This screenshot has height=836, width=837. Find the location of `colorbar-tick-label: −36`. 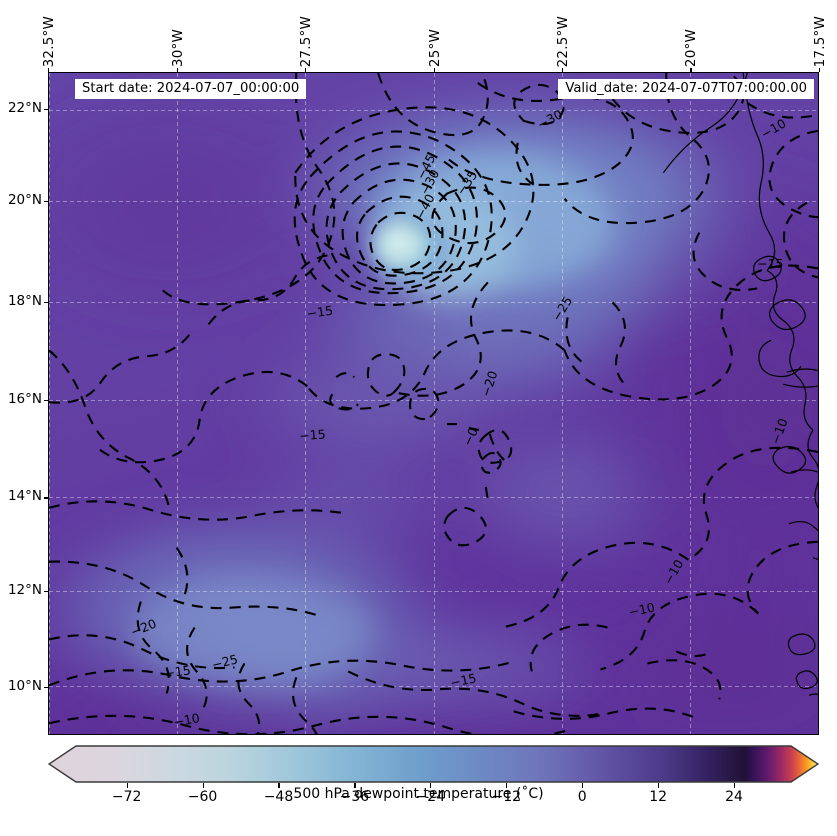

colorbar-tick-label: −36 is located at coordinates (354, 797).